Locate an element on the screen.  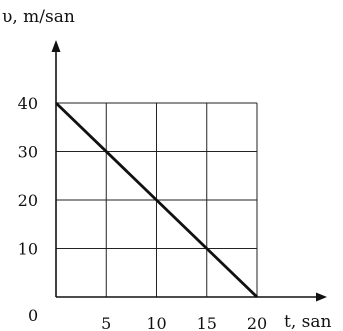
x-tick-label: 15 is located at coordinates (207, 322).